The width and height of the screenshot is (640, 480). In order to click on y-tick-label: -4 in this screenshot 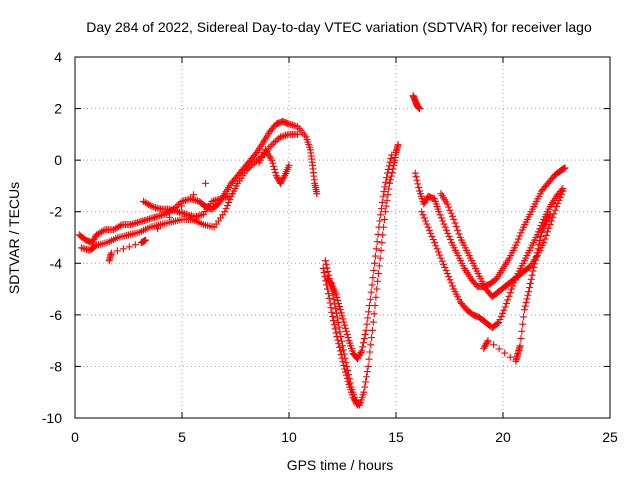, I will do `click(56, 263)`.